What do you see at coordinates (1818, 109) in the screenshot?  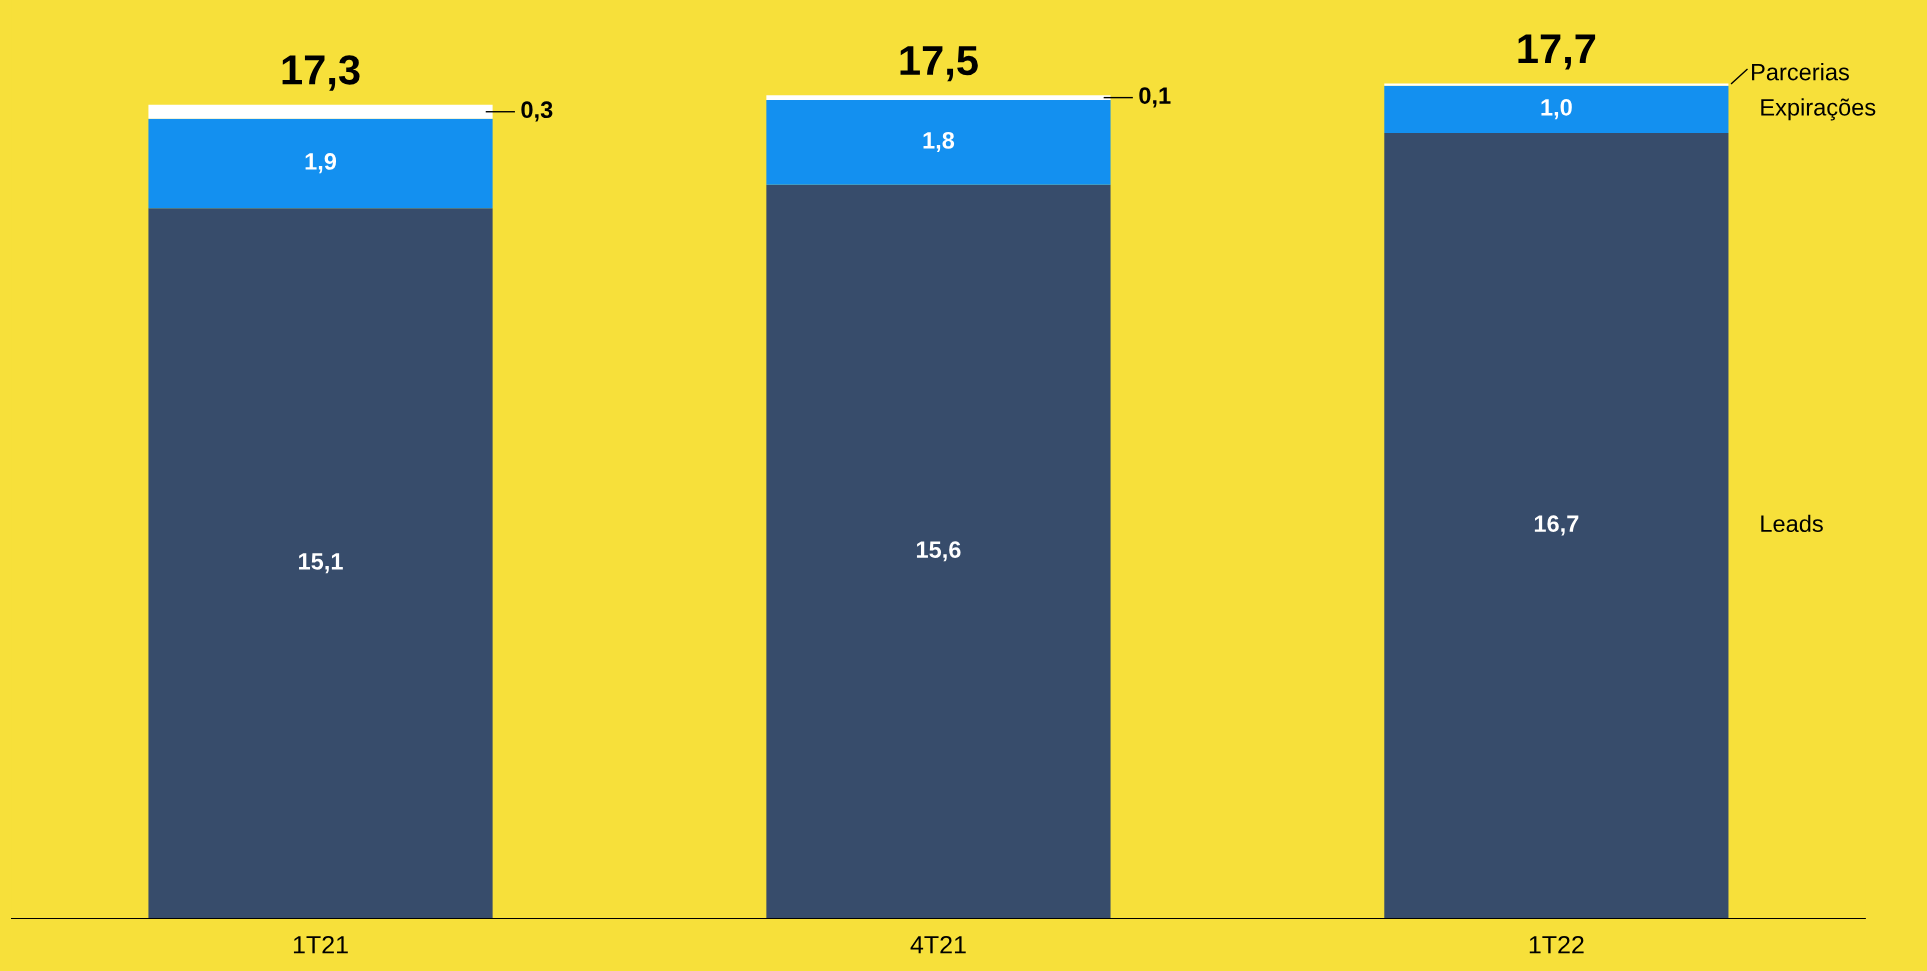 I see `series-label: Expirações` at bounding box center [1818, 109].